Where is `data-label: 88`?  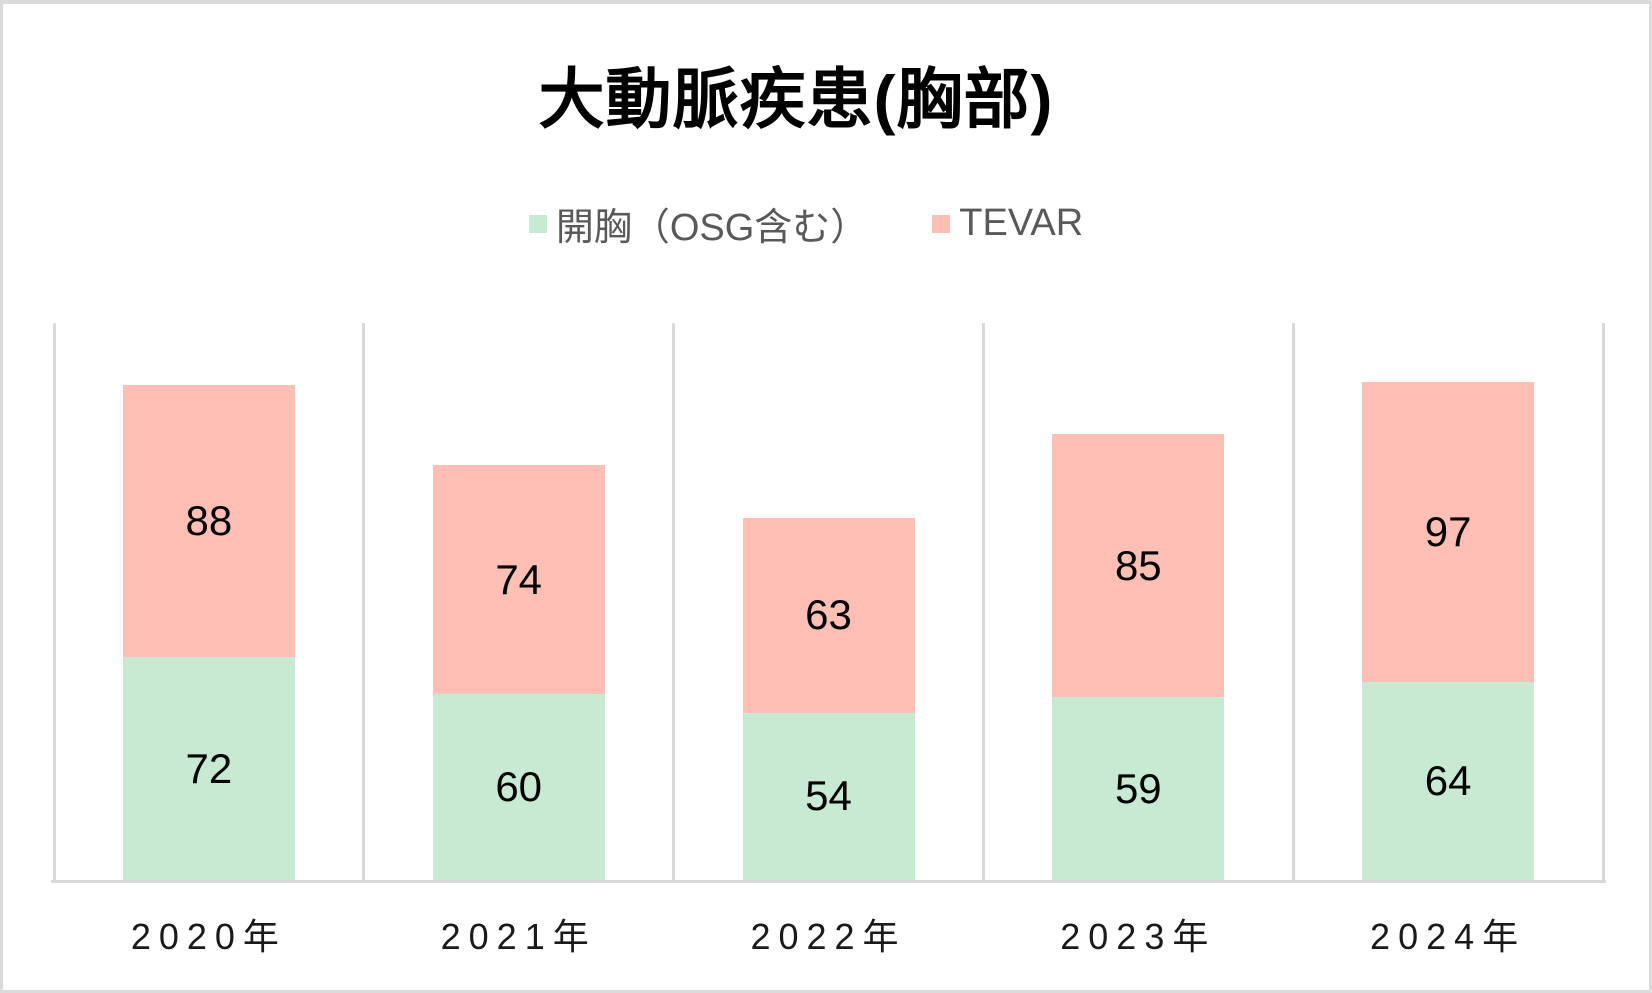 data-label: 88 is located at coordinates (209, 521).